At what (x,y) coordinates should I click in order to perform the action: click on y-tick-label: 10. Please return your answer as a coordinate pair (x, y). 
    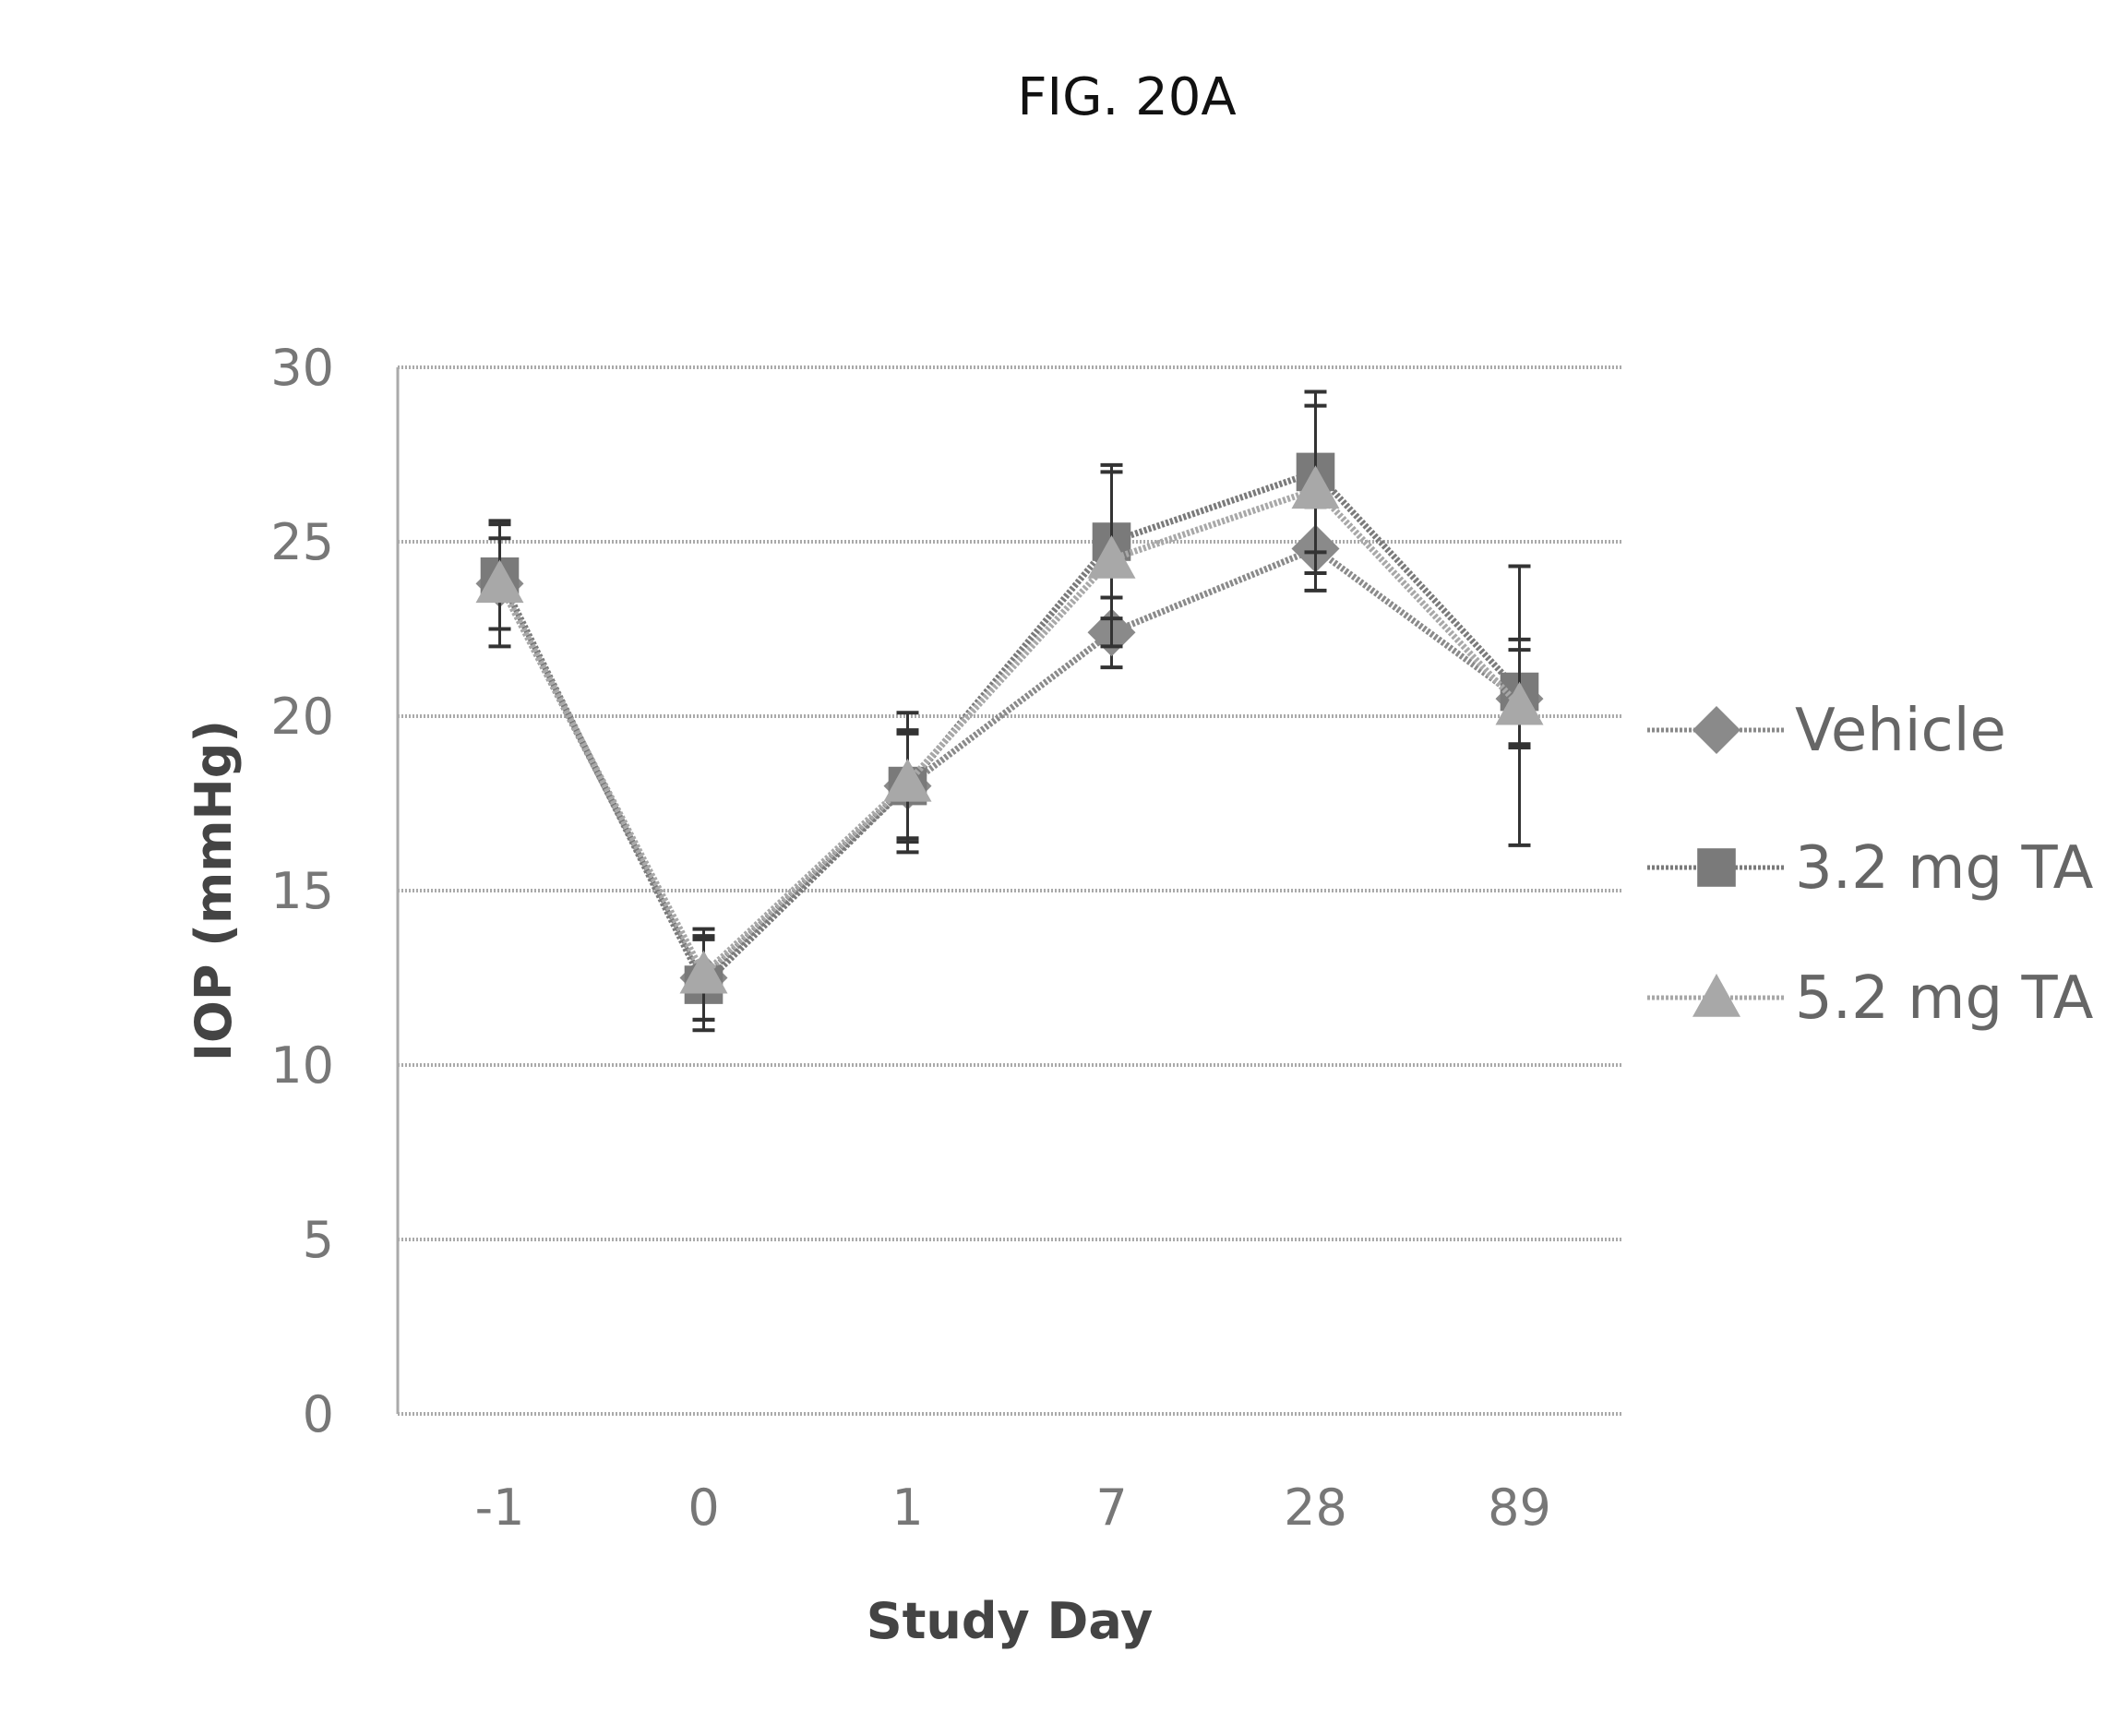
    Looking at the image, I should click on (302, 1065).